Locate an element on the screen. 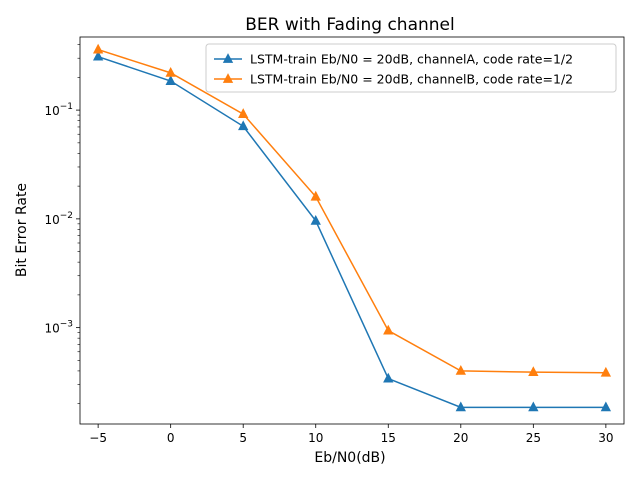 The width and height of the screenshot is (640, 480). x-tick-label: −5 is located at coordinates (98, 438).